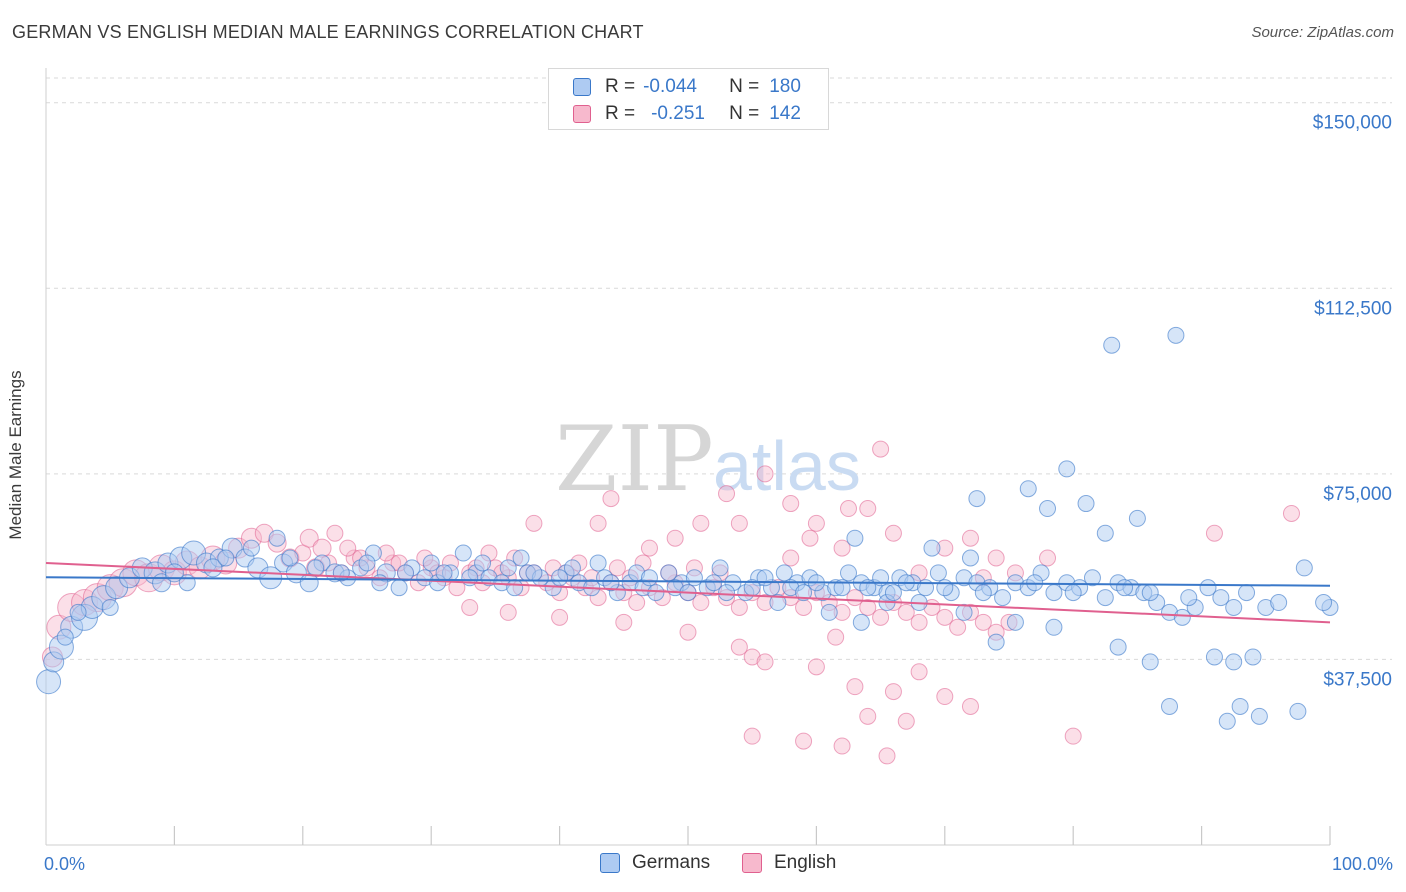  What do you see at coordinates (670, 86) in the screenshot?
I see `legend-r-value: -0.044` at bounding box center [670, 86].